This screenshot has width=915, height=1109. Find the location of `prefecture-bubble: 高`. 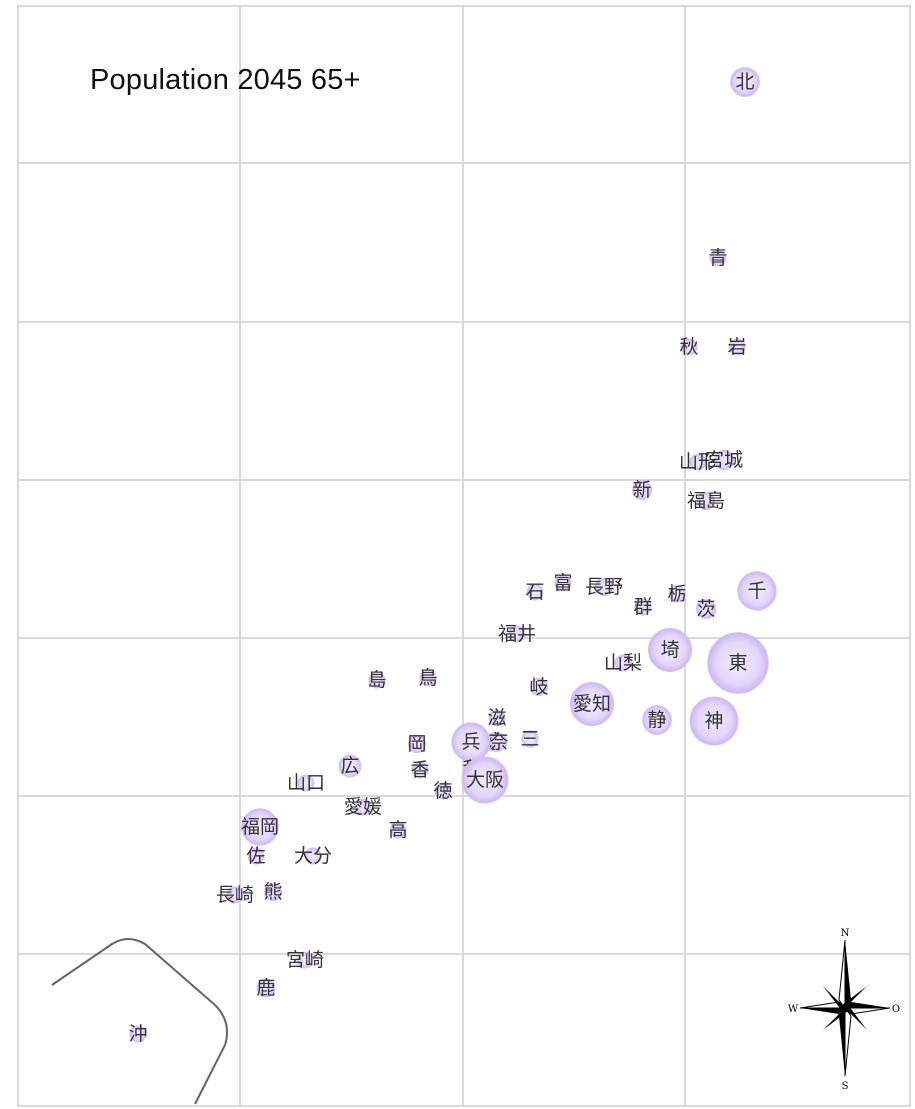

prefecture-bubble: 高 is located at coordinates (397, 830).